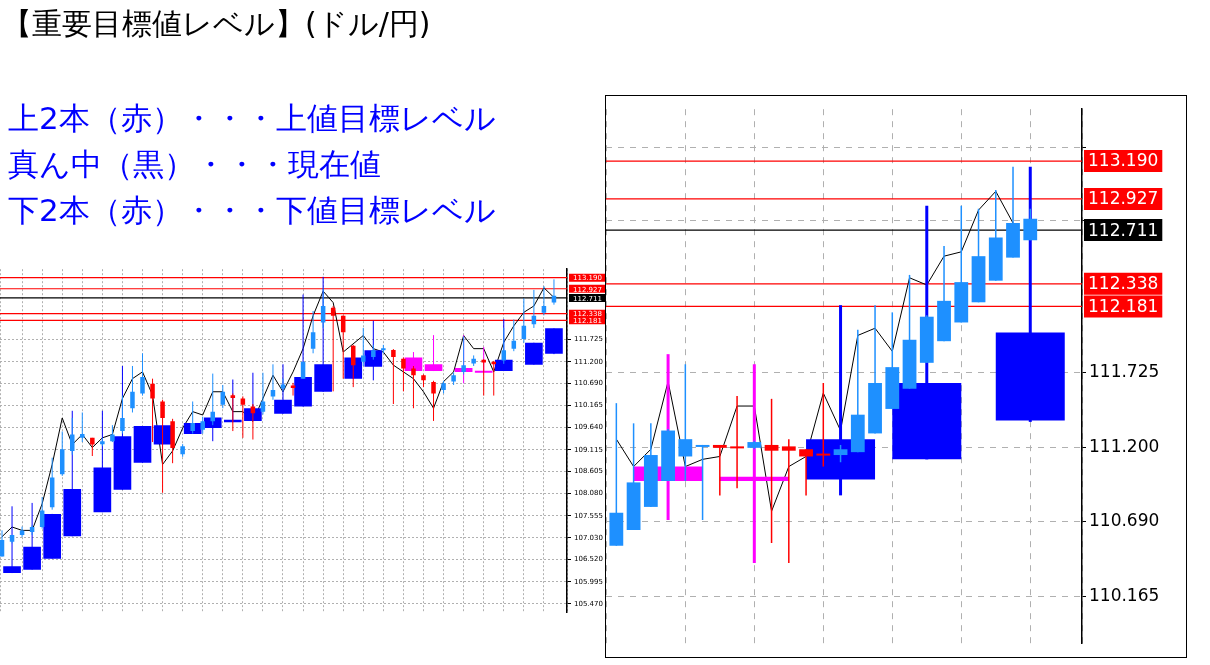 This screenshot has height=665, width=1210. Describe the element at coordinates (1123, 229) in the screenshot. I see `ref-line-label: 112.711` at that location.